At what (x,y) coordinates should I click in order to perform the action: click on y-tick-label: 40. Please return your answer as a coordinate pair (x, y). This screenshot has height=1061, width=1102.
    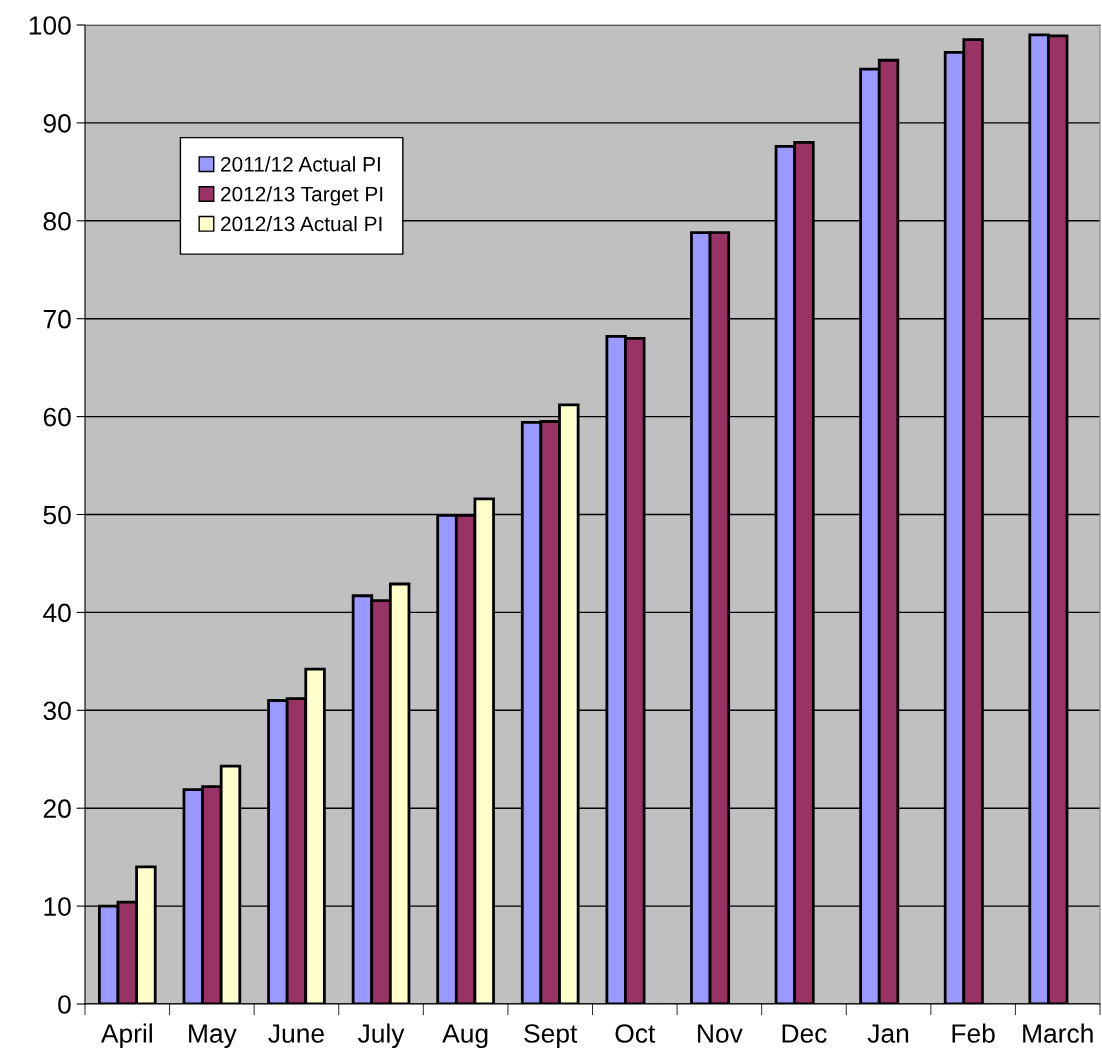
    Looking at the image, I should click on (57, 613).